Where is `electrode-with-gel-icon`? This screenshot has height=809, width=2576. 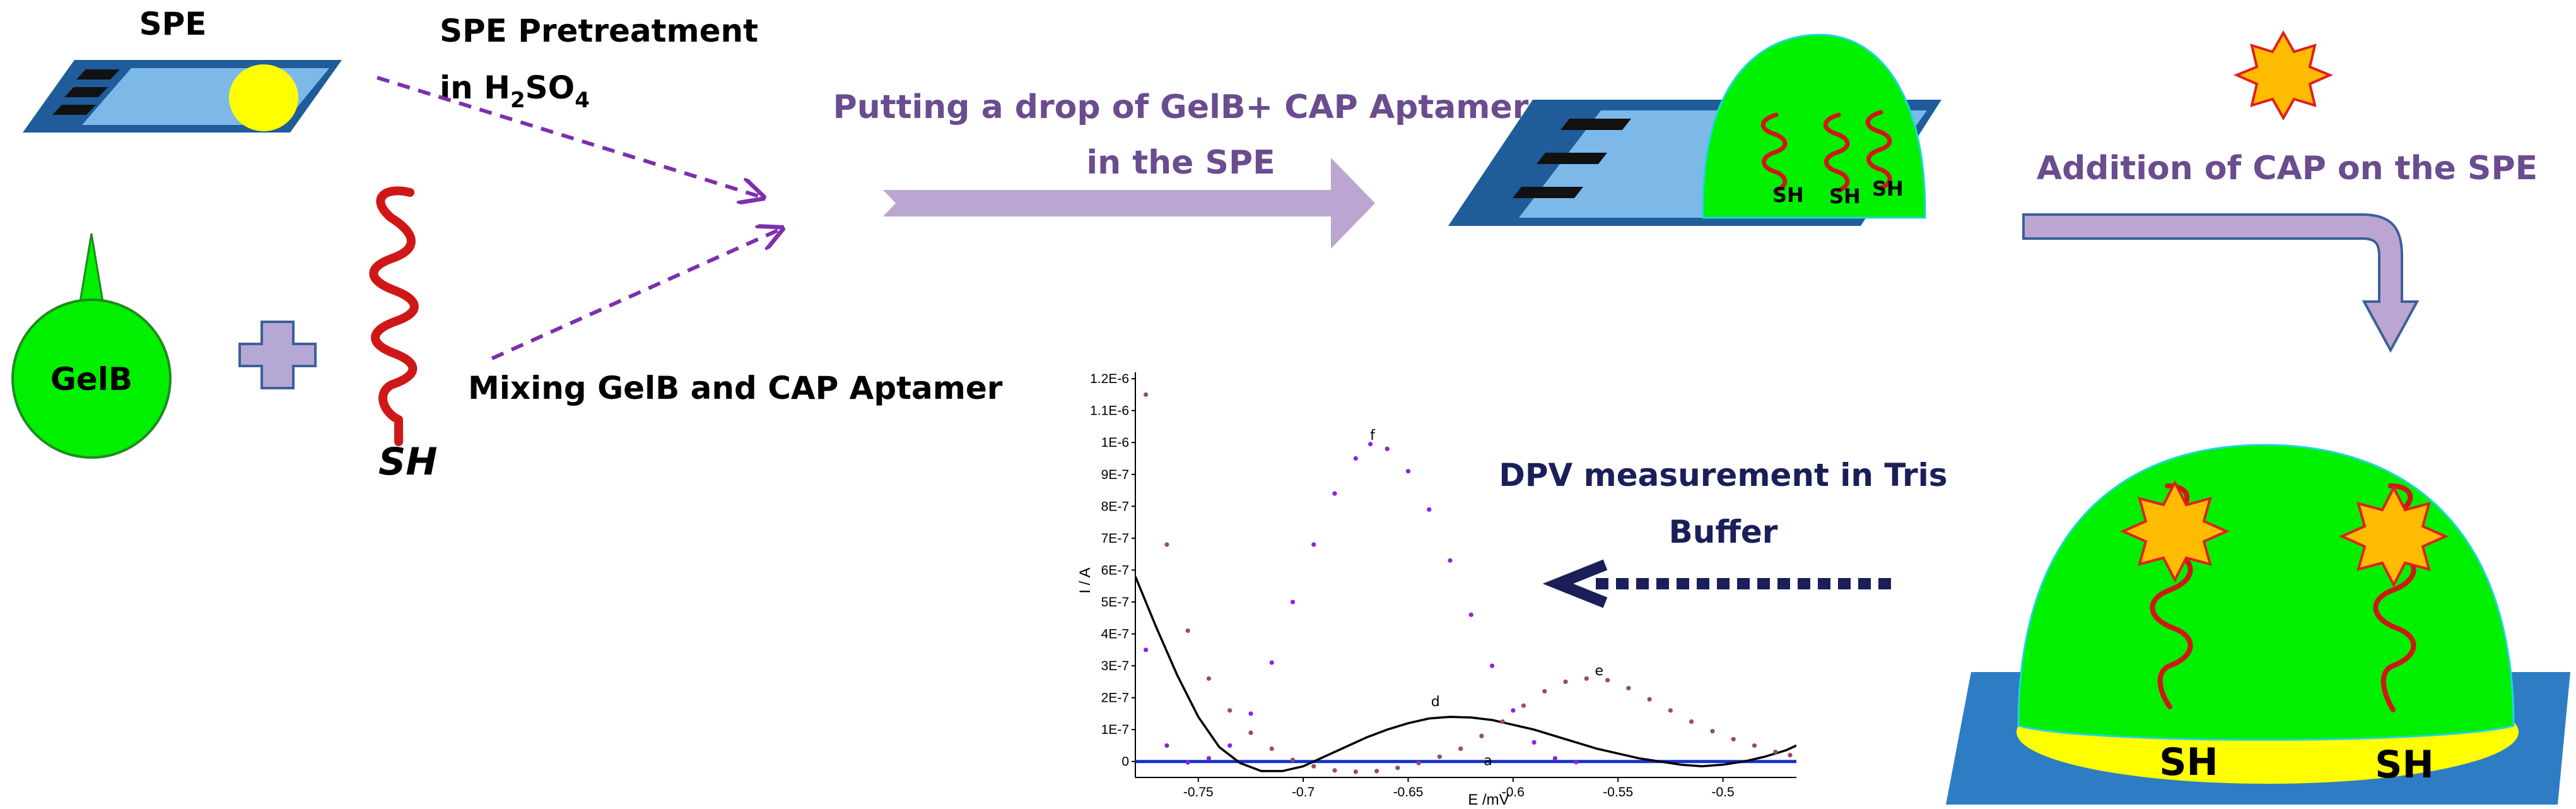
electrode-with-gel-icon is located at coordinates (1694, 129).